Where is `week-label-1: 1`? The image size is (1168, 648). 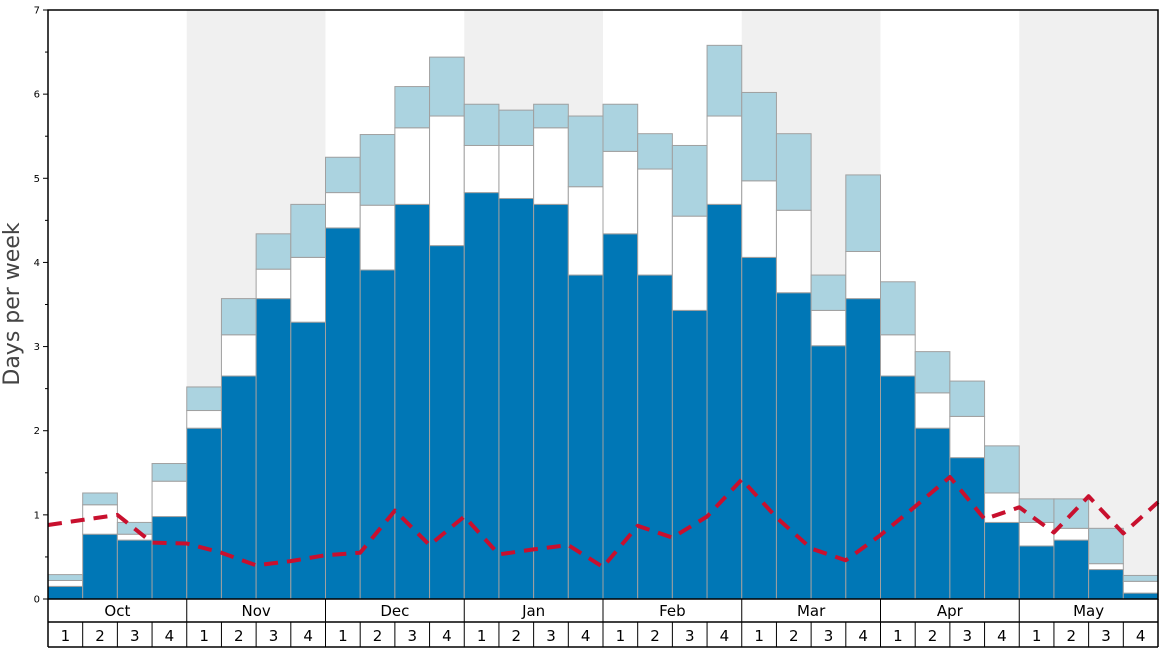
week-label-1: 1 is located at coordinates (66, 636).